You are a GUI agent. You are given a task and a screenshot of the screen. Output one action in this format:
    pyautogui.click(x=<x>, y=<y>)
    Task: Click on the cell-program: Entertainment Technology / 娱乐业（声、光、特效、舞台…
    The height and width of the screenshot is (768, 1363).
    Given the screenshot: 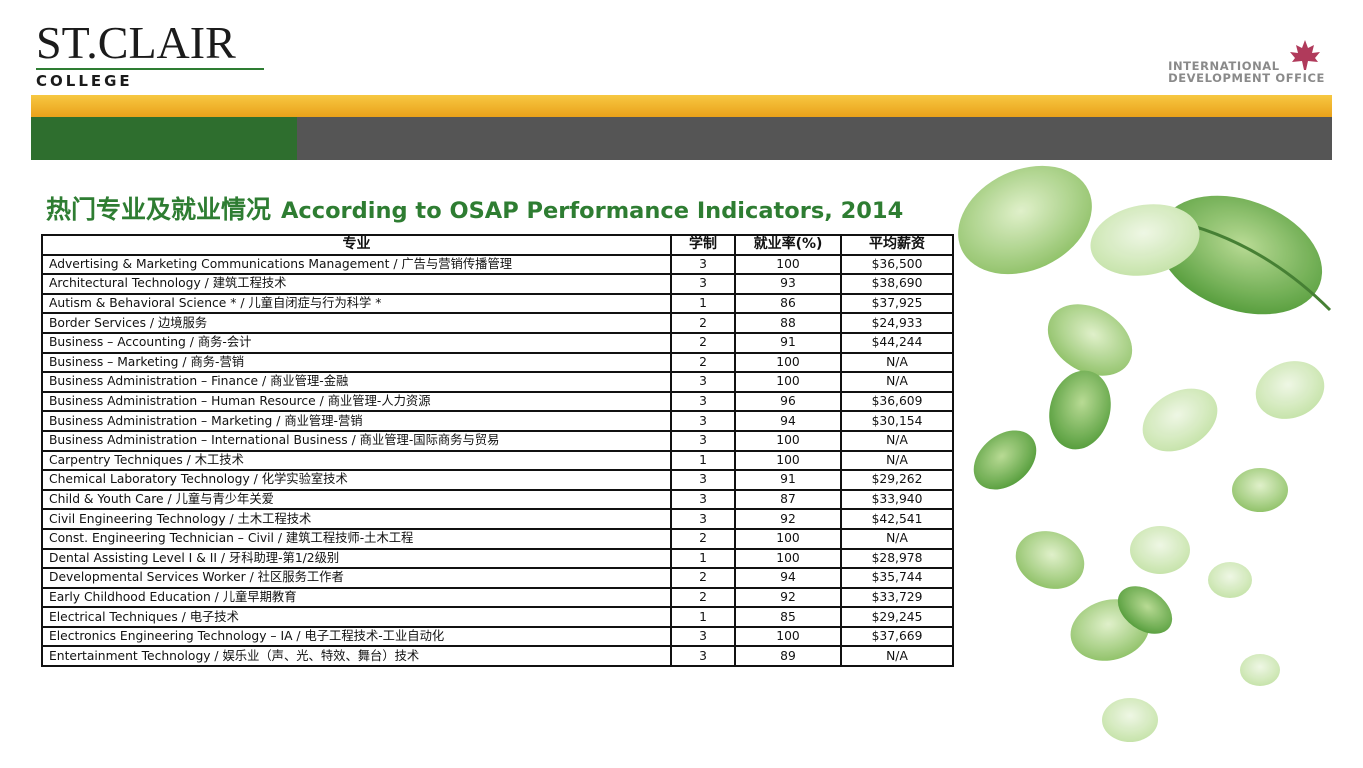 What is the action you would take?
    pyautogui.click(x=356, y=656)
    